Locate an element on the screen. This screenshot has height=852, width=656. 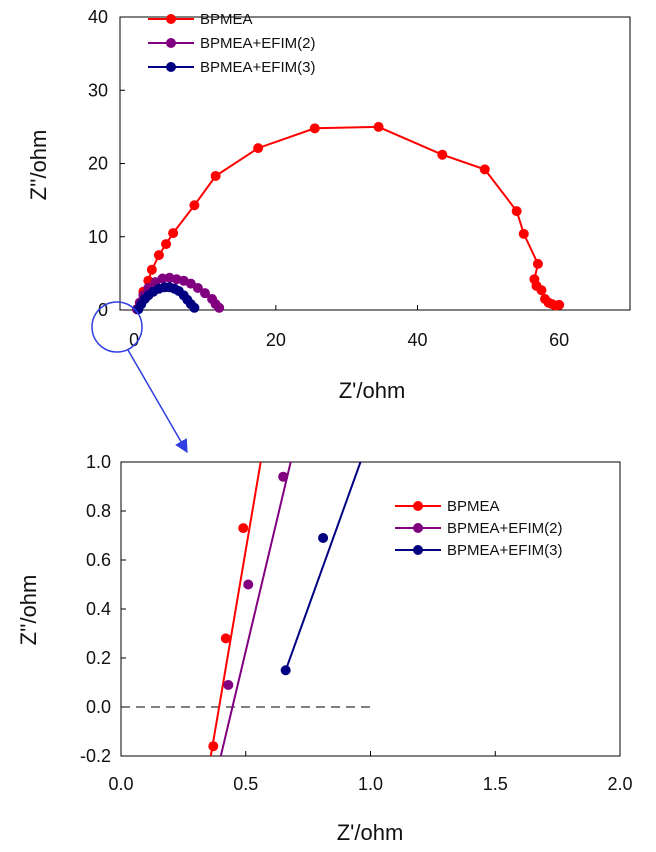
zoom-circle is located at coordinates (117, 327).